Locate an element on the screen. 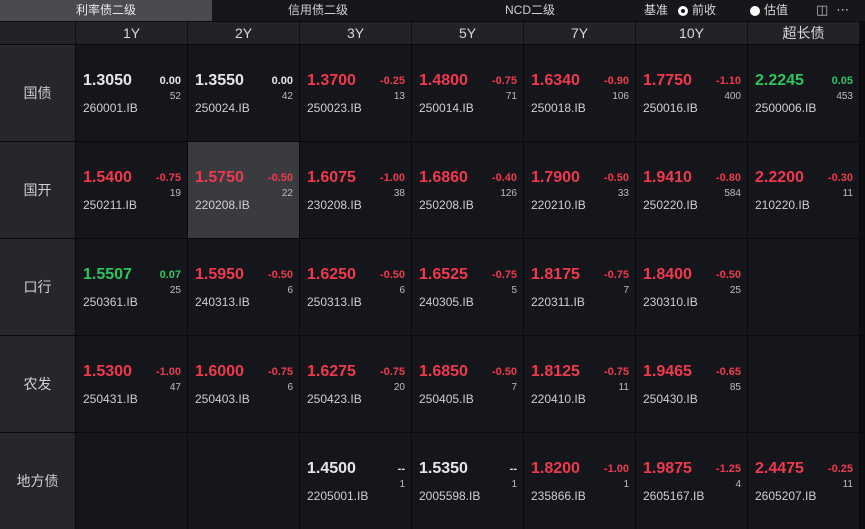 This screenshot has width=865, height=529. bond-code: 250014.IB is located at coordinates (446, 108).